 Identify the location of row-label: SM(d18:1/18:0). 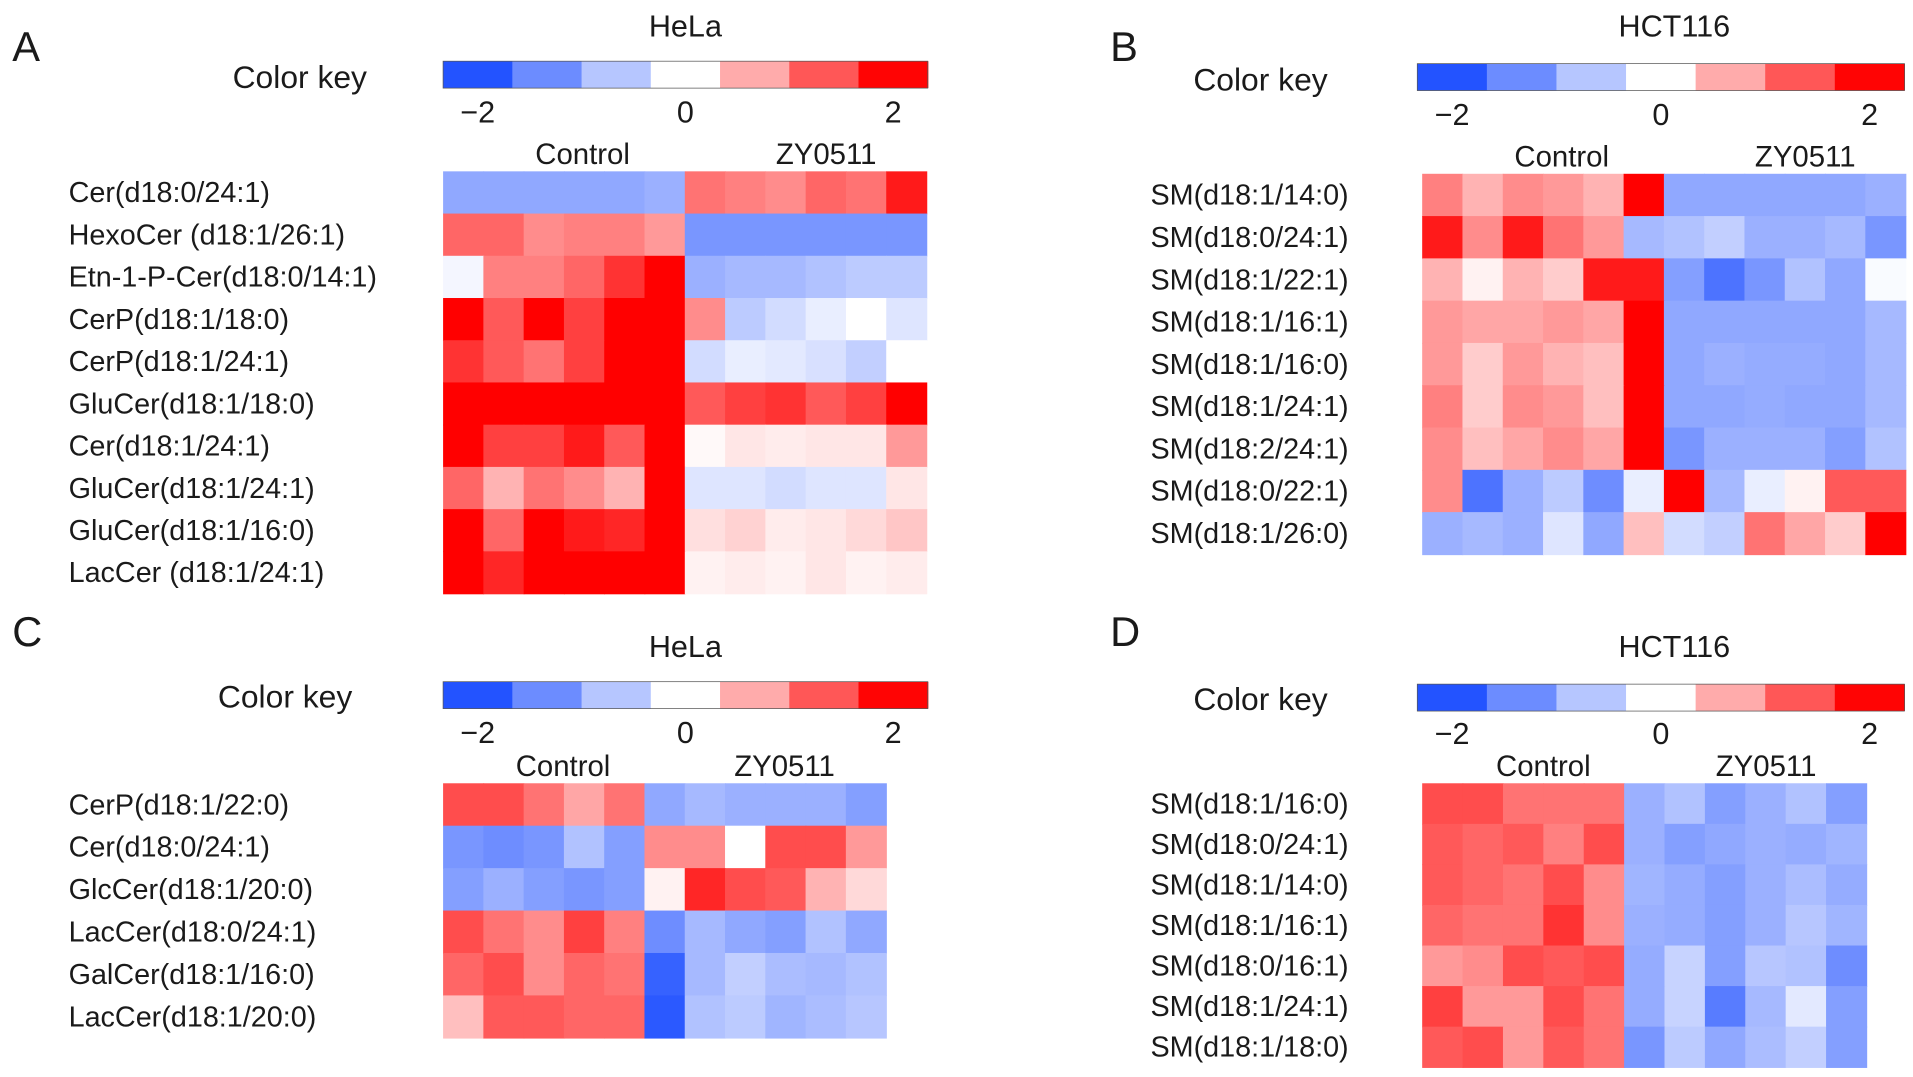
(1249, 1048).